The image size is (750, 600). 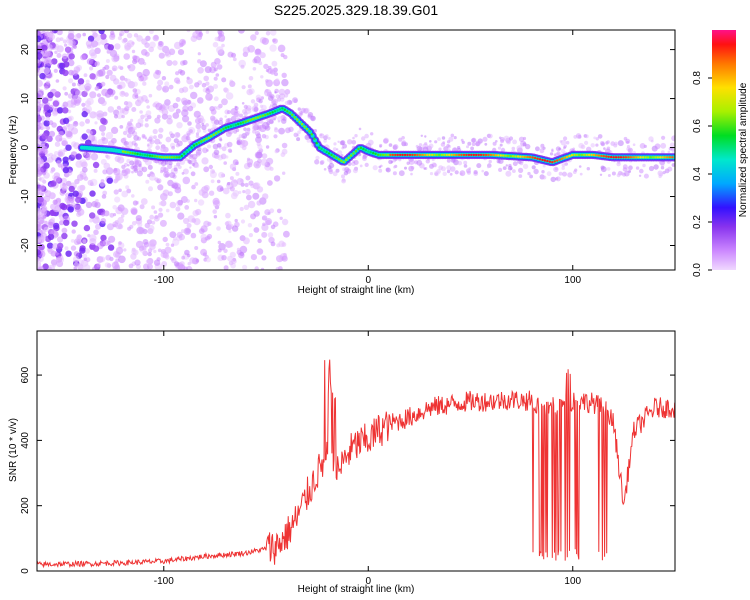 I want to click on y-tick-label: 600, so click(x=25, y=374).